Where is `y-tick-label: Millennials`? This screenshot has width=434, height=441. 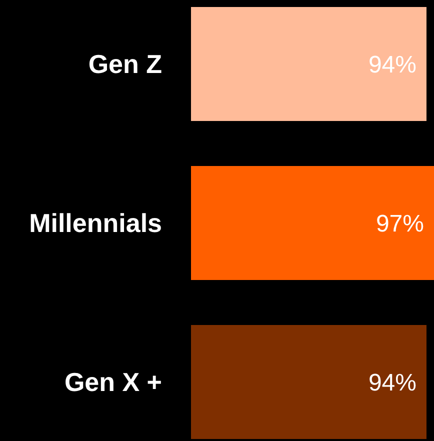
y-tick-label: Millennials is located at coordinates (95, 223).